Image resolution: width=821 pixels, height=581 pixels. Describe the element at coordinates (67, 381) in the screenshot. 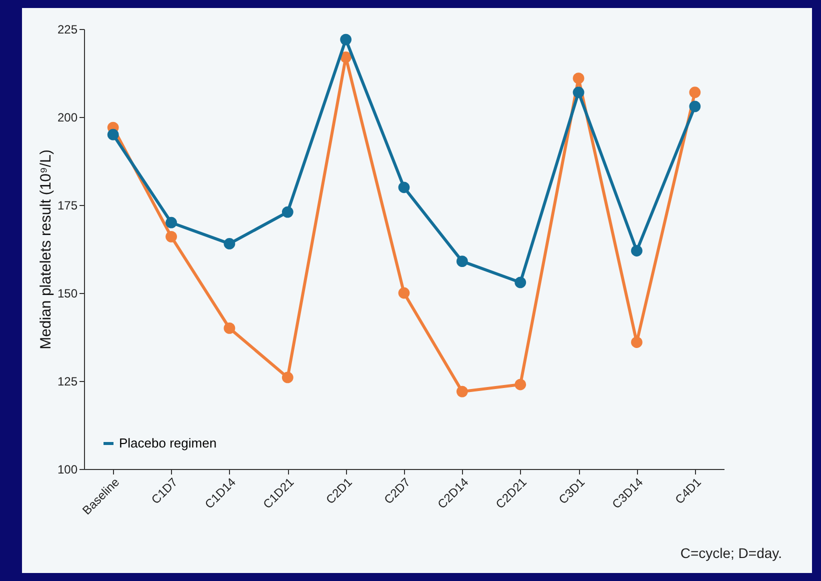

I see `y-tick-label: 125` at that location.